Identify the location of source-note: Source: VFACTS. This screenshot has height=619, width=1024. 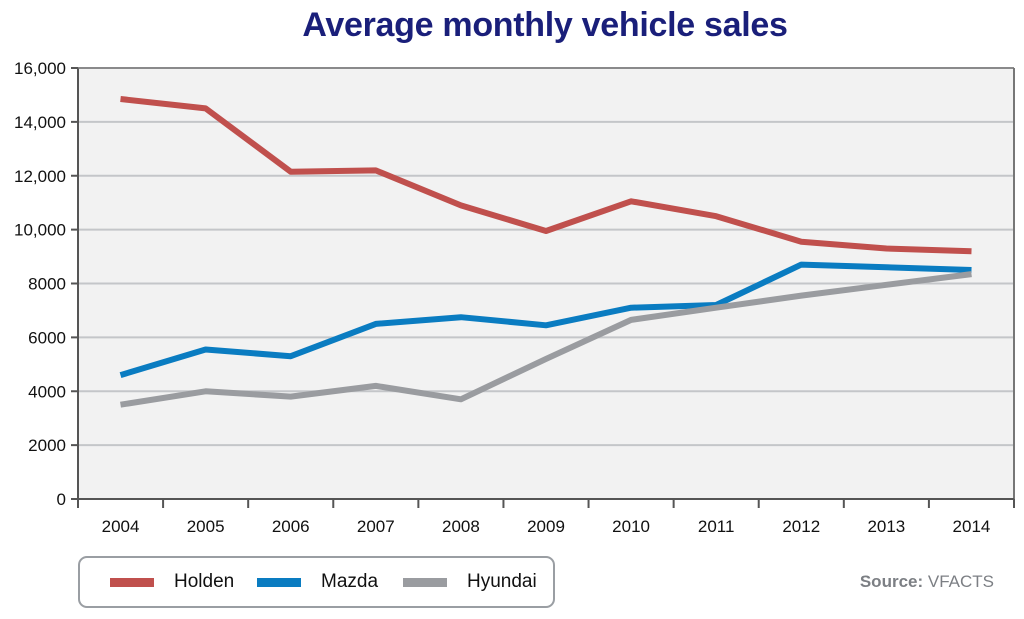
(927, 582).